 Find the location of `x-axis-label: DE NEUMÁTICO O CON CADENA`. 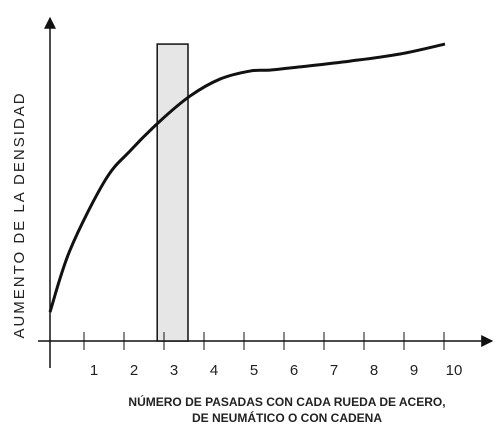

x-axis-label: DE NEUMÁTICO O CON CADENA is located at coordinates (287, 417).